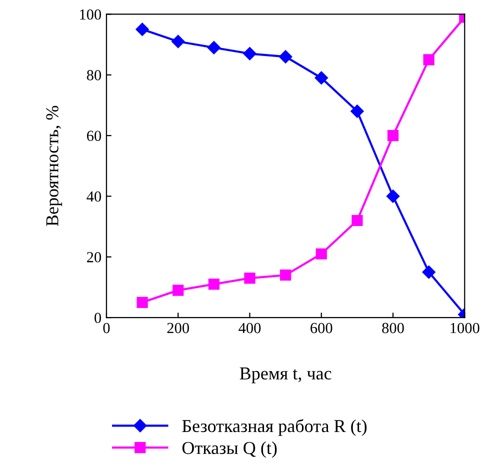 The width and height of the screenshot is (484, 474). I want to click on y-tick-label: 80, so click(94, 75).